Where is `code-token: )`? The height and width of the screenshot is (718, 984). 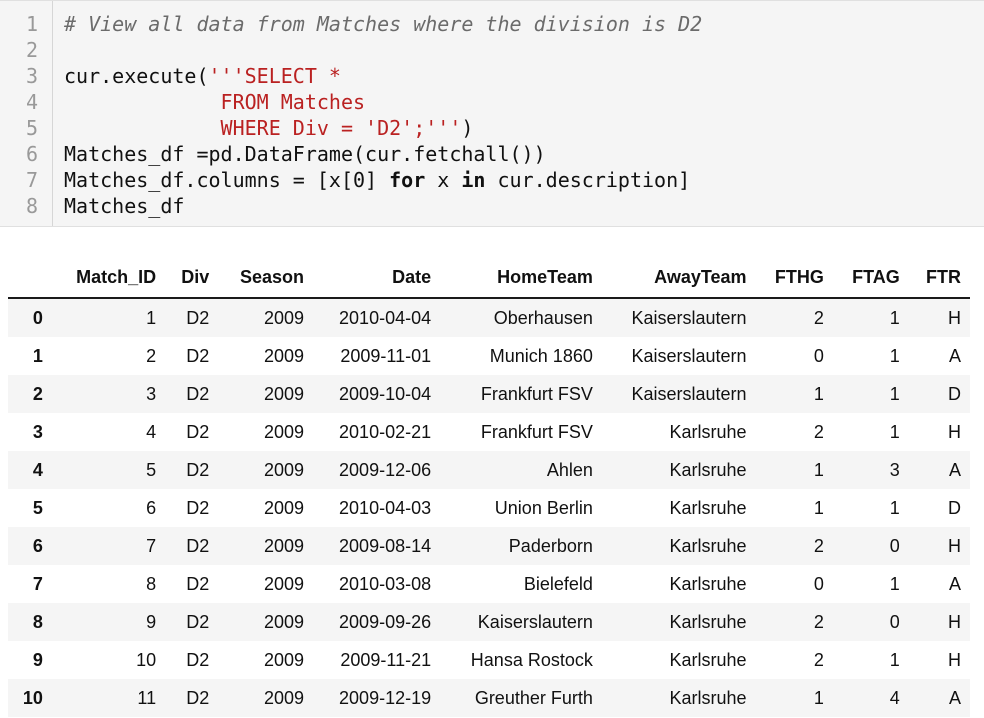
code-token: ) is located at coordinates (467, 128).